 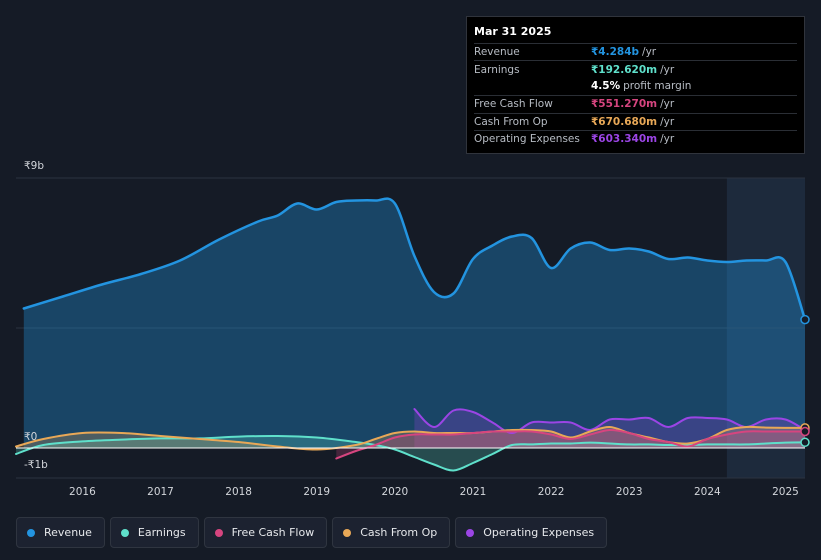 What do you see at coordinates (511, 121) in the screenshot?
I see `tooltip-label: Cash From Op` at bounding box center [511, 121].